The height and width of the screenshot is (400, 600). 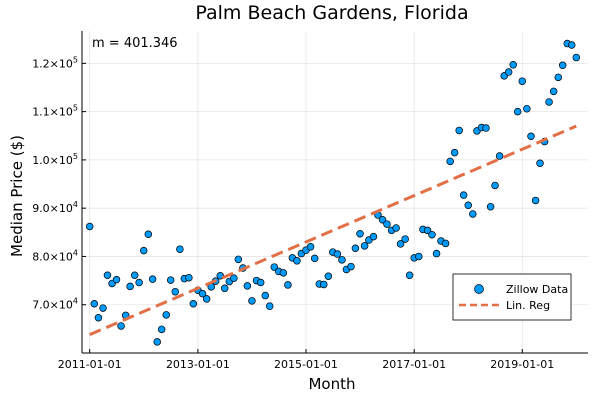 What do you see at coordinates (537, 289) in the screenshot?
I see `legend-label: Zillow Data` at bounding box center [537, 289].